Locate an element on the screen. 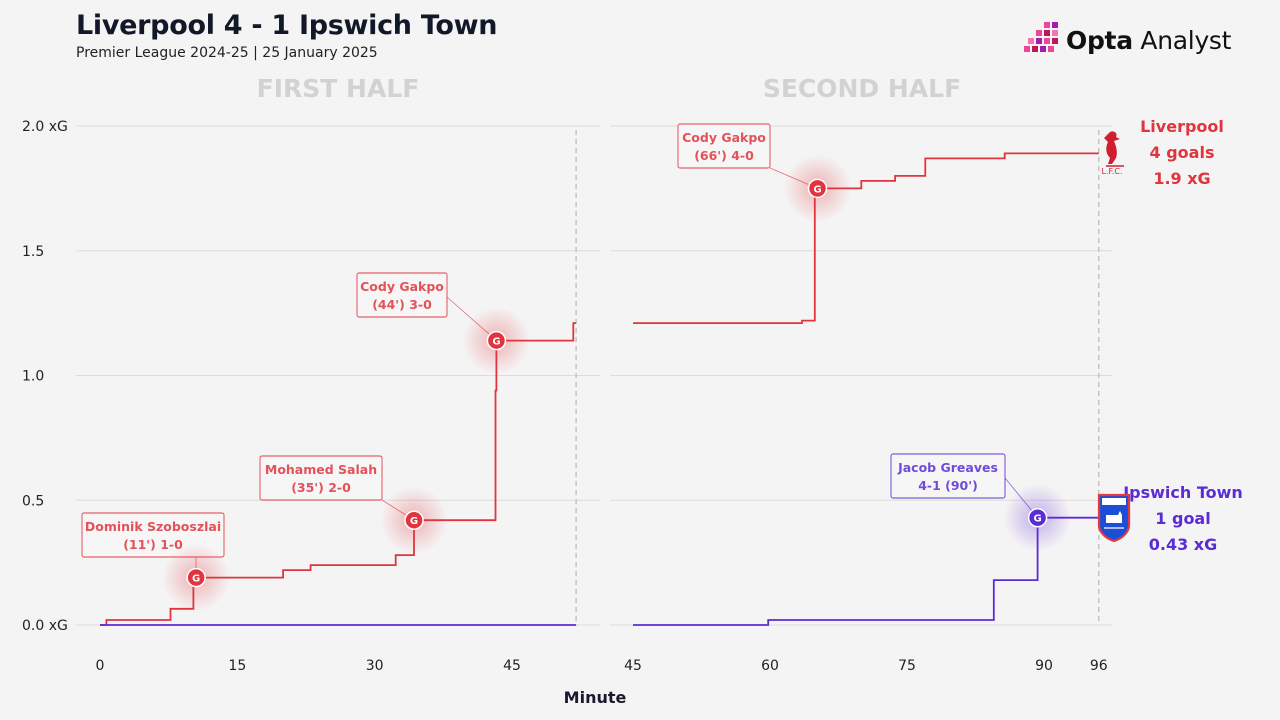 This screenshot has width=1280, height=720. x-tick-label: 90 is located at coordinates (1044, 666).